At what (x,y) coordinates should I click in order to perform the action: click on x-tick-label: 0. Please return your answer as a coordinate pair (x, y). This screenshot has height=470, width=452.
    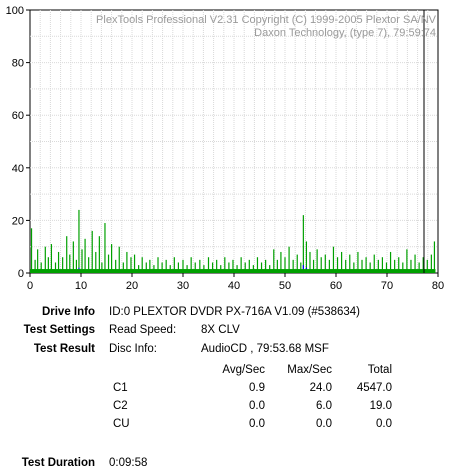
    Looking at the image, I should click on (30, 286).